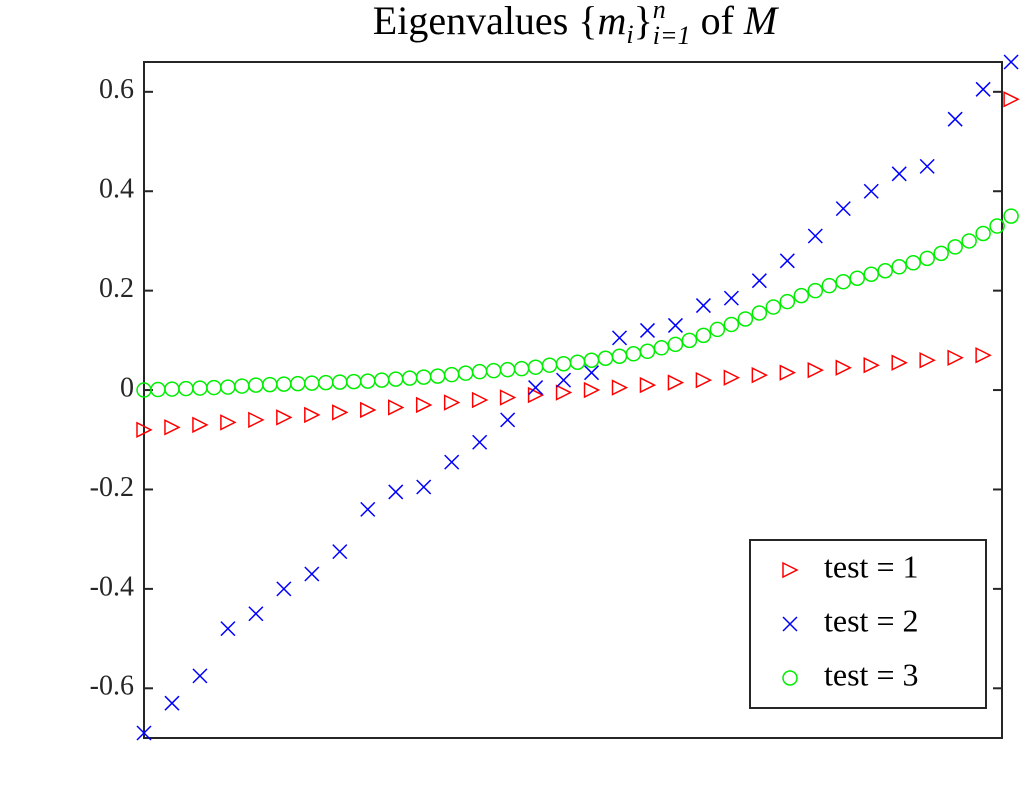 The image size is (1024, 792). I want to click on y-tick-label: -0.4, so click(112, 586).